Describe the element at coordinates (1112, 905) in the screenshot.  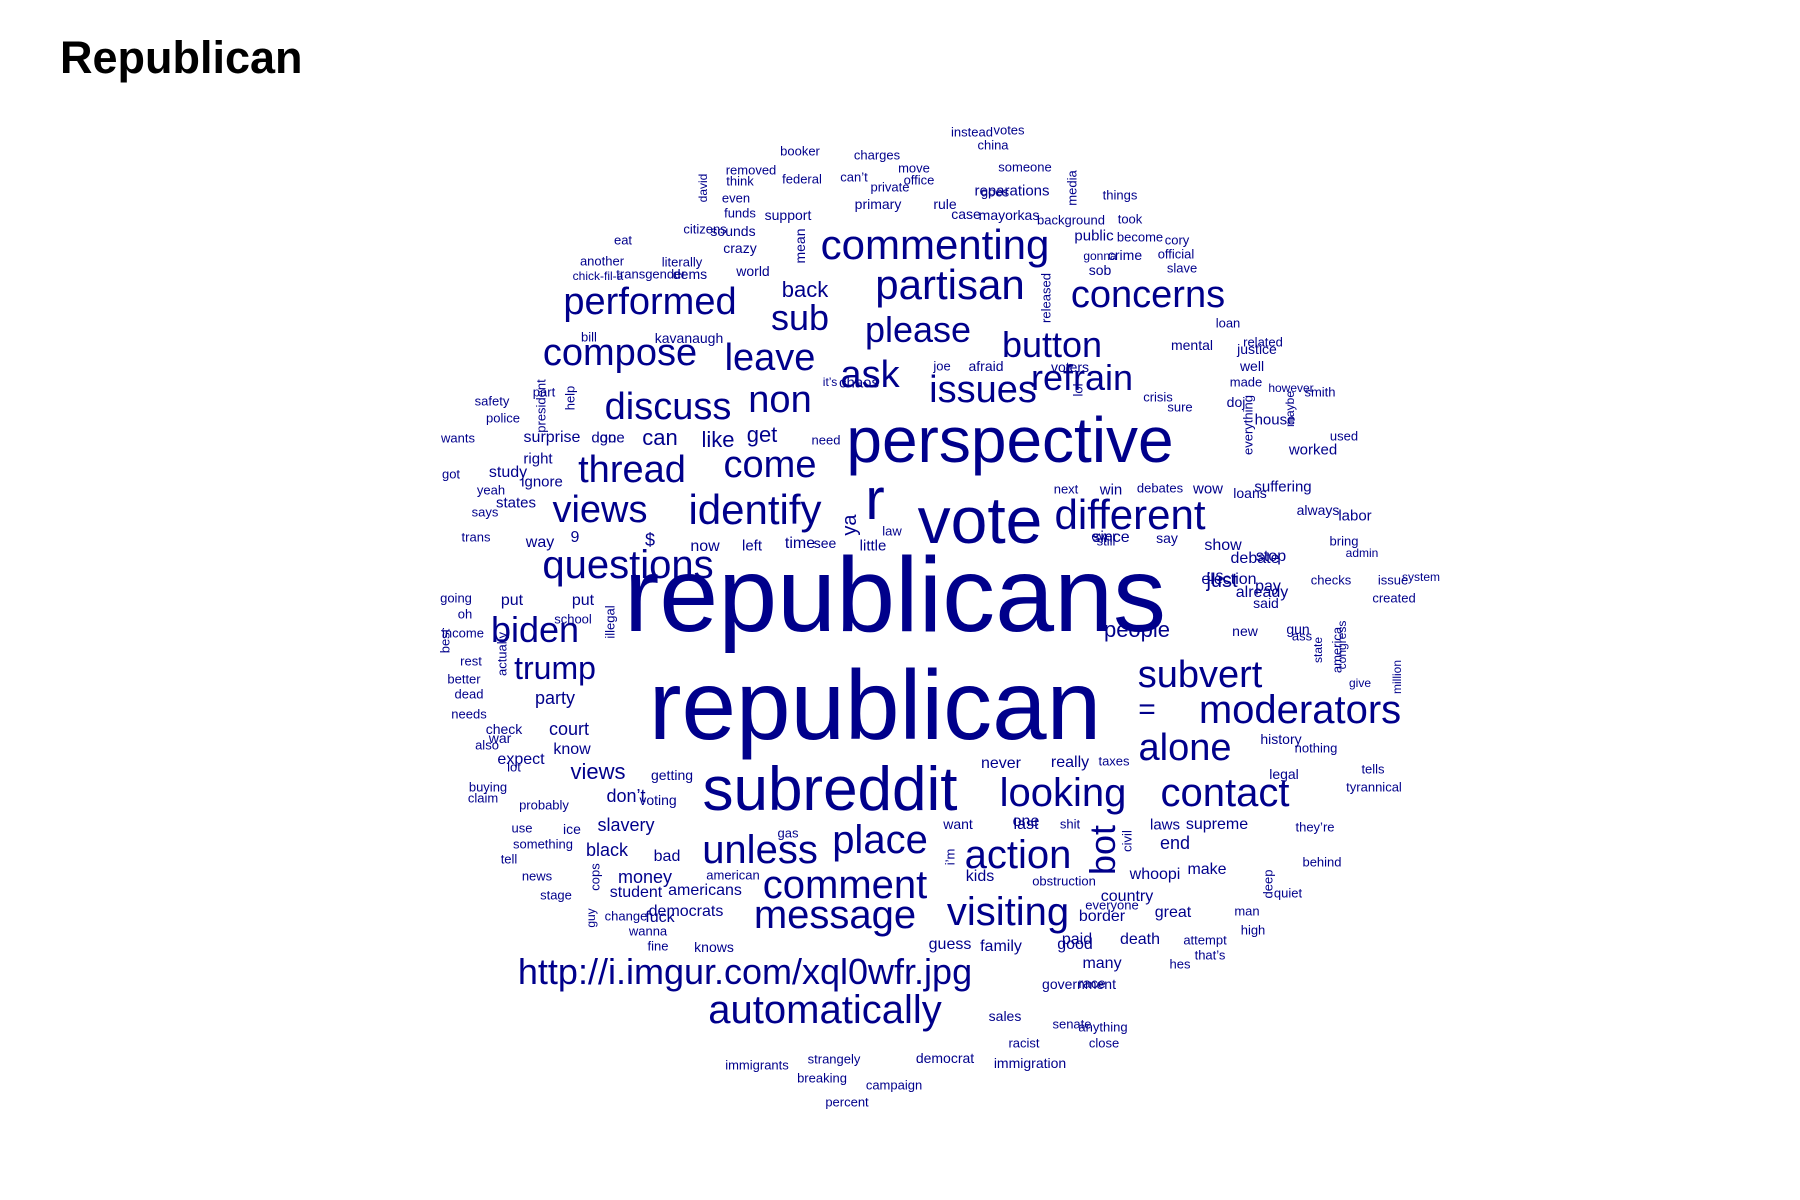
I see `cloud-word: everyone` at that location.